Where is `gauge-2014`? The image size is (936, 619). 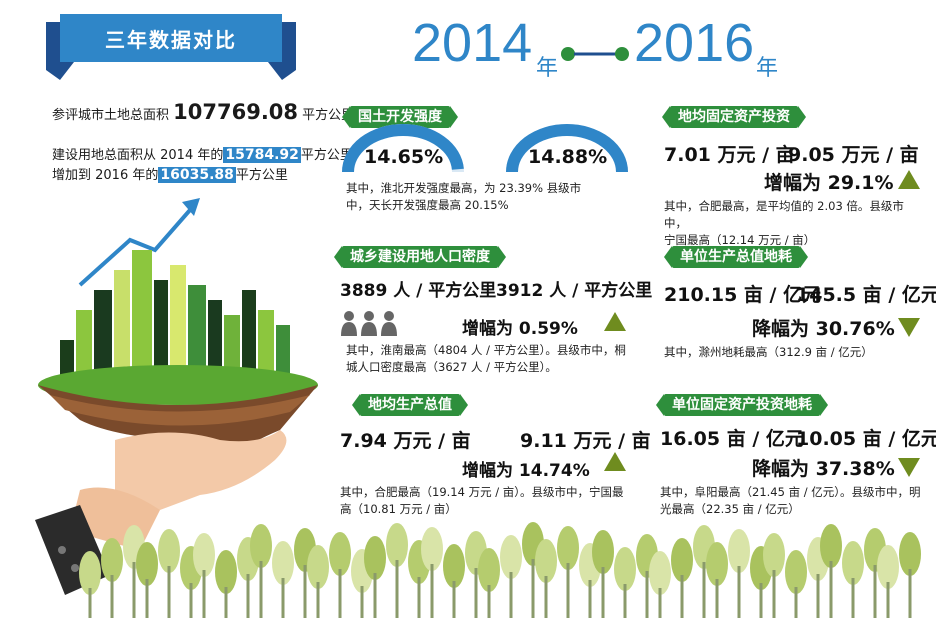
gauge-2014 is located at coordinates (403, 148).